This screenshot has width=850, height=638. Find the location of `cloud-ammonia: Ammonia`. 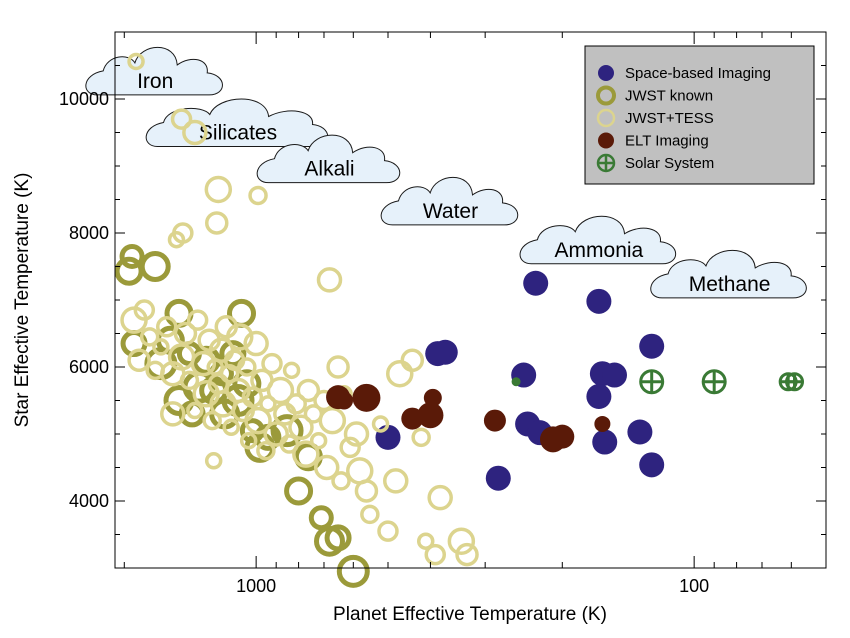

cloud-ammonia: Ammonia is located at coordinates (598, 240).